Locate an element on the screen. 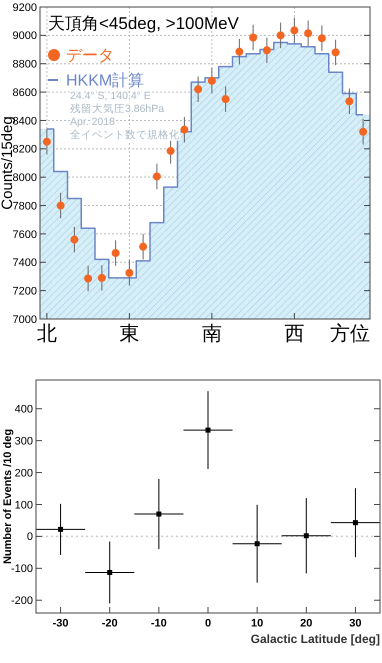 The height and width of the screenshot is (663, 382). x-tick-label: 南 is located at coordinates (212, 334).